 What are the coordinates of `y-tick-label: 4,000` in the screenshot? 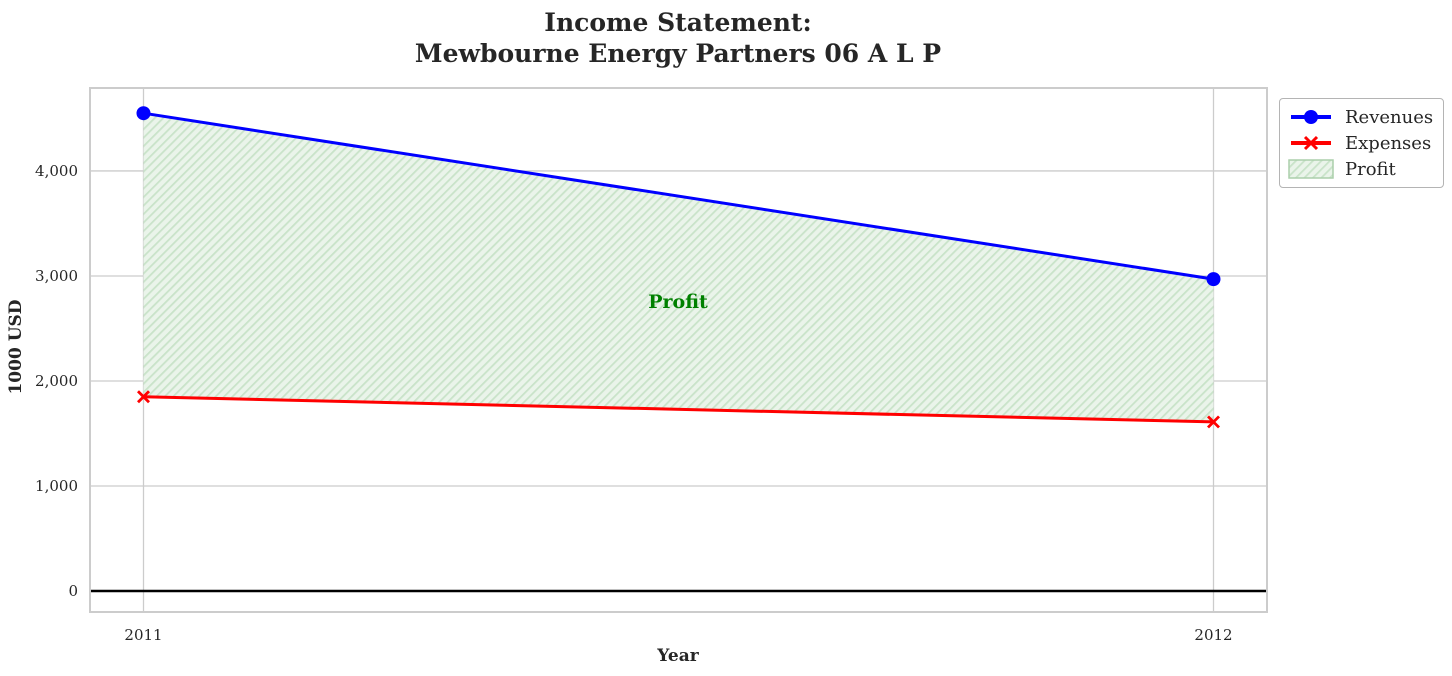 It's located at (56, 170).